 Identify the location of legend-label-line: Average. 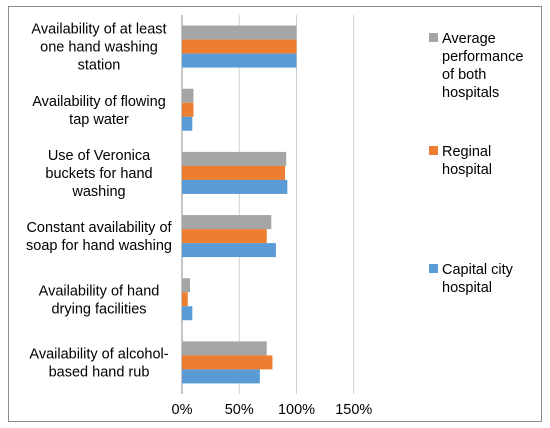
(469, 39).